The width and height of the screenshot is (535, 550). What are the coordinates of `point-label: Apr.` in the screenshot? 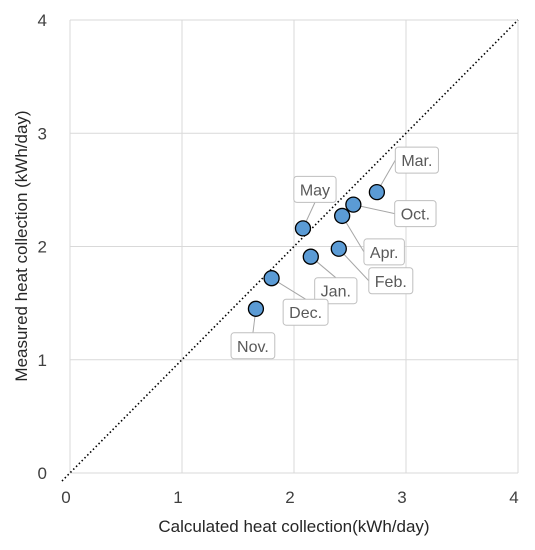 It's located at (384, 253).